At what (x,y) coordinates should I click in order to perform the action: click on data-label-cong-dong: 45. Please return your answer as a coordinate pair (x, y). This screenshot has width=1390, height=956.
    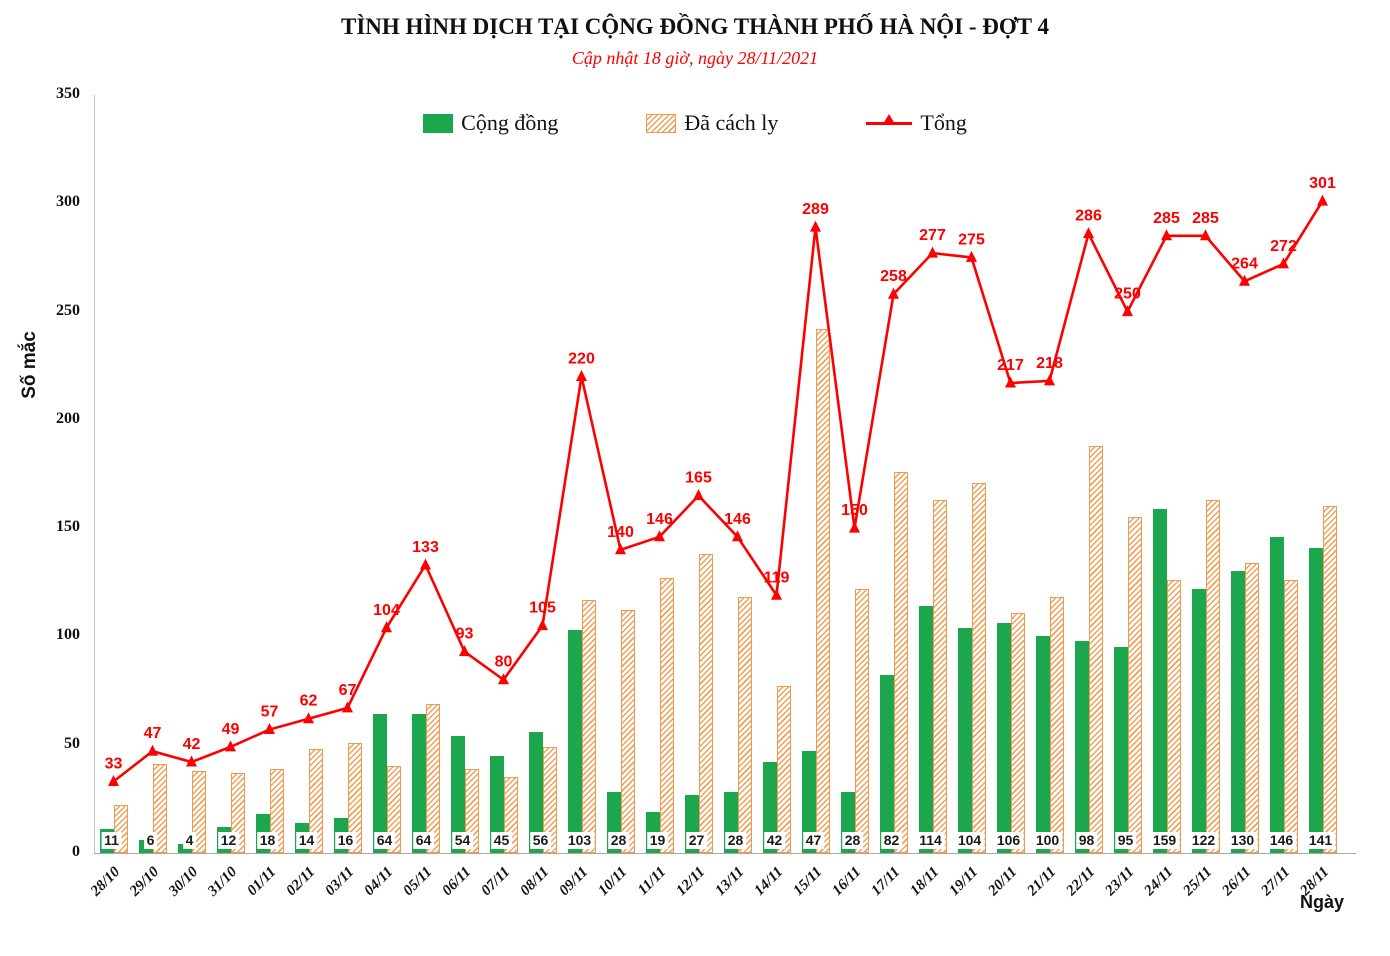
    Looking at the image, I should click on (501, 840).